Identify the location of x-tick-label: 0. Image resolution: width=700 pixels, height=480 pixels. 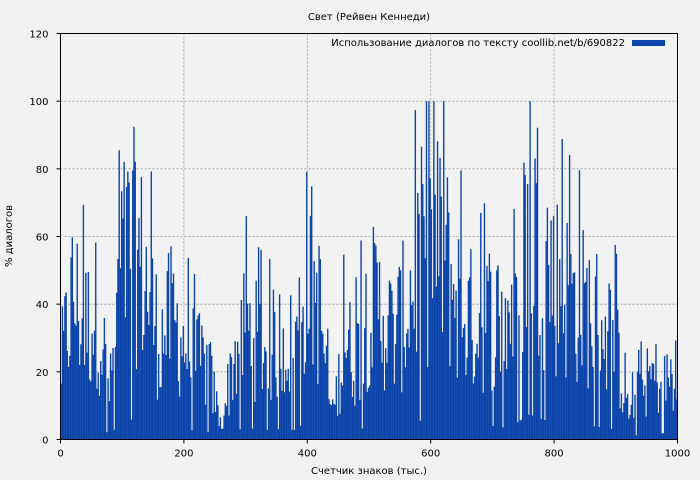
(60, 454).